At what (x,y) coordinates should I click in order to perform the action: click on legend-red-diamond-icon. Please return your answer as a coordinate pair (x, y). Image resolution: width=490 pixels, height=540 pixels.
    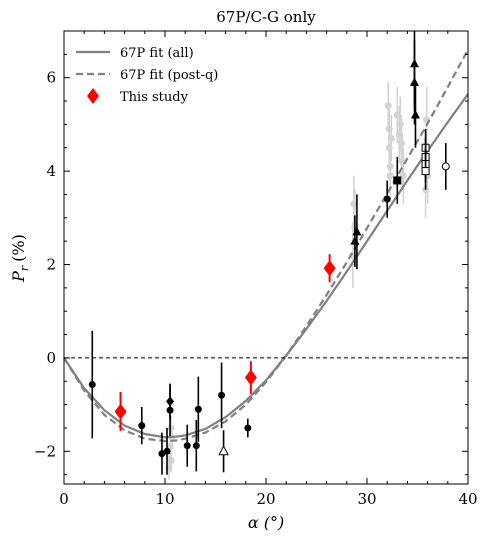
    Looking at the image, I should click on (93, 96).